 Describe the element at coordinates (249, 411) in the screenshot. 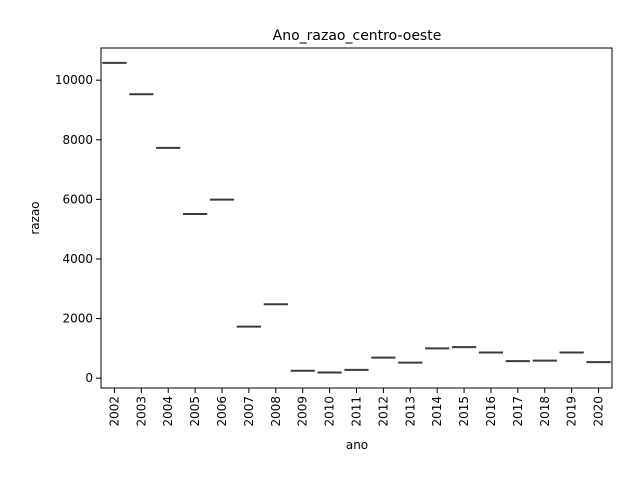

I see `x-tick-label: 2007` at that location.